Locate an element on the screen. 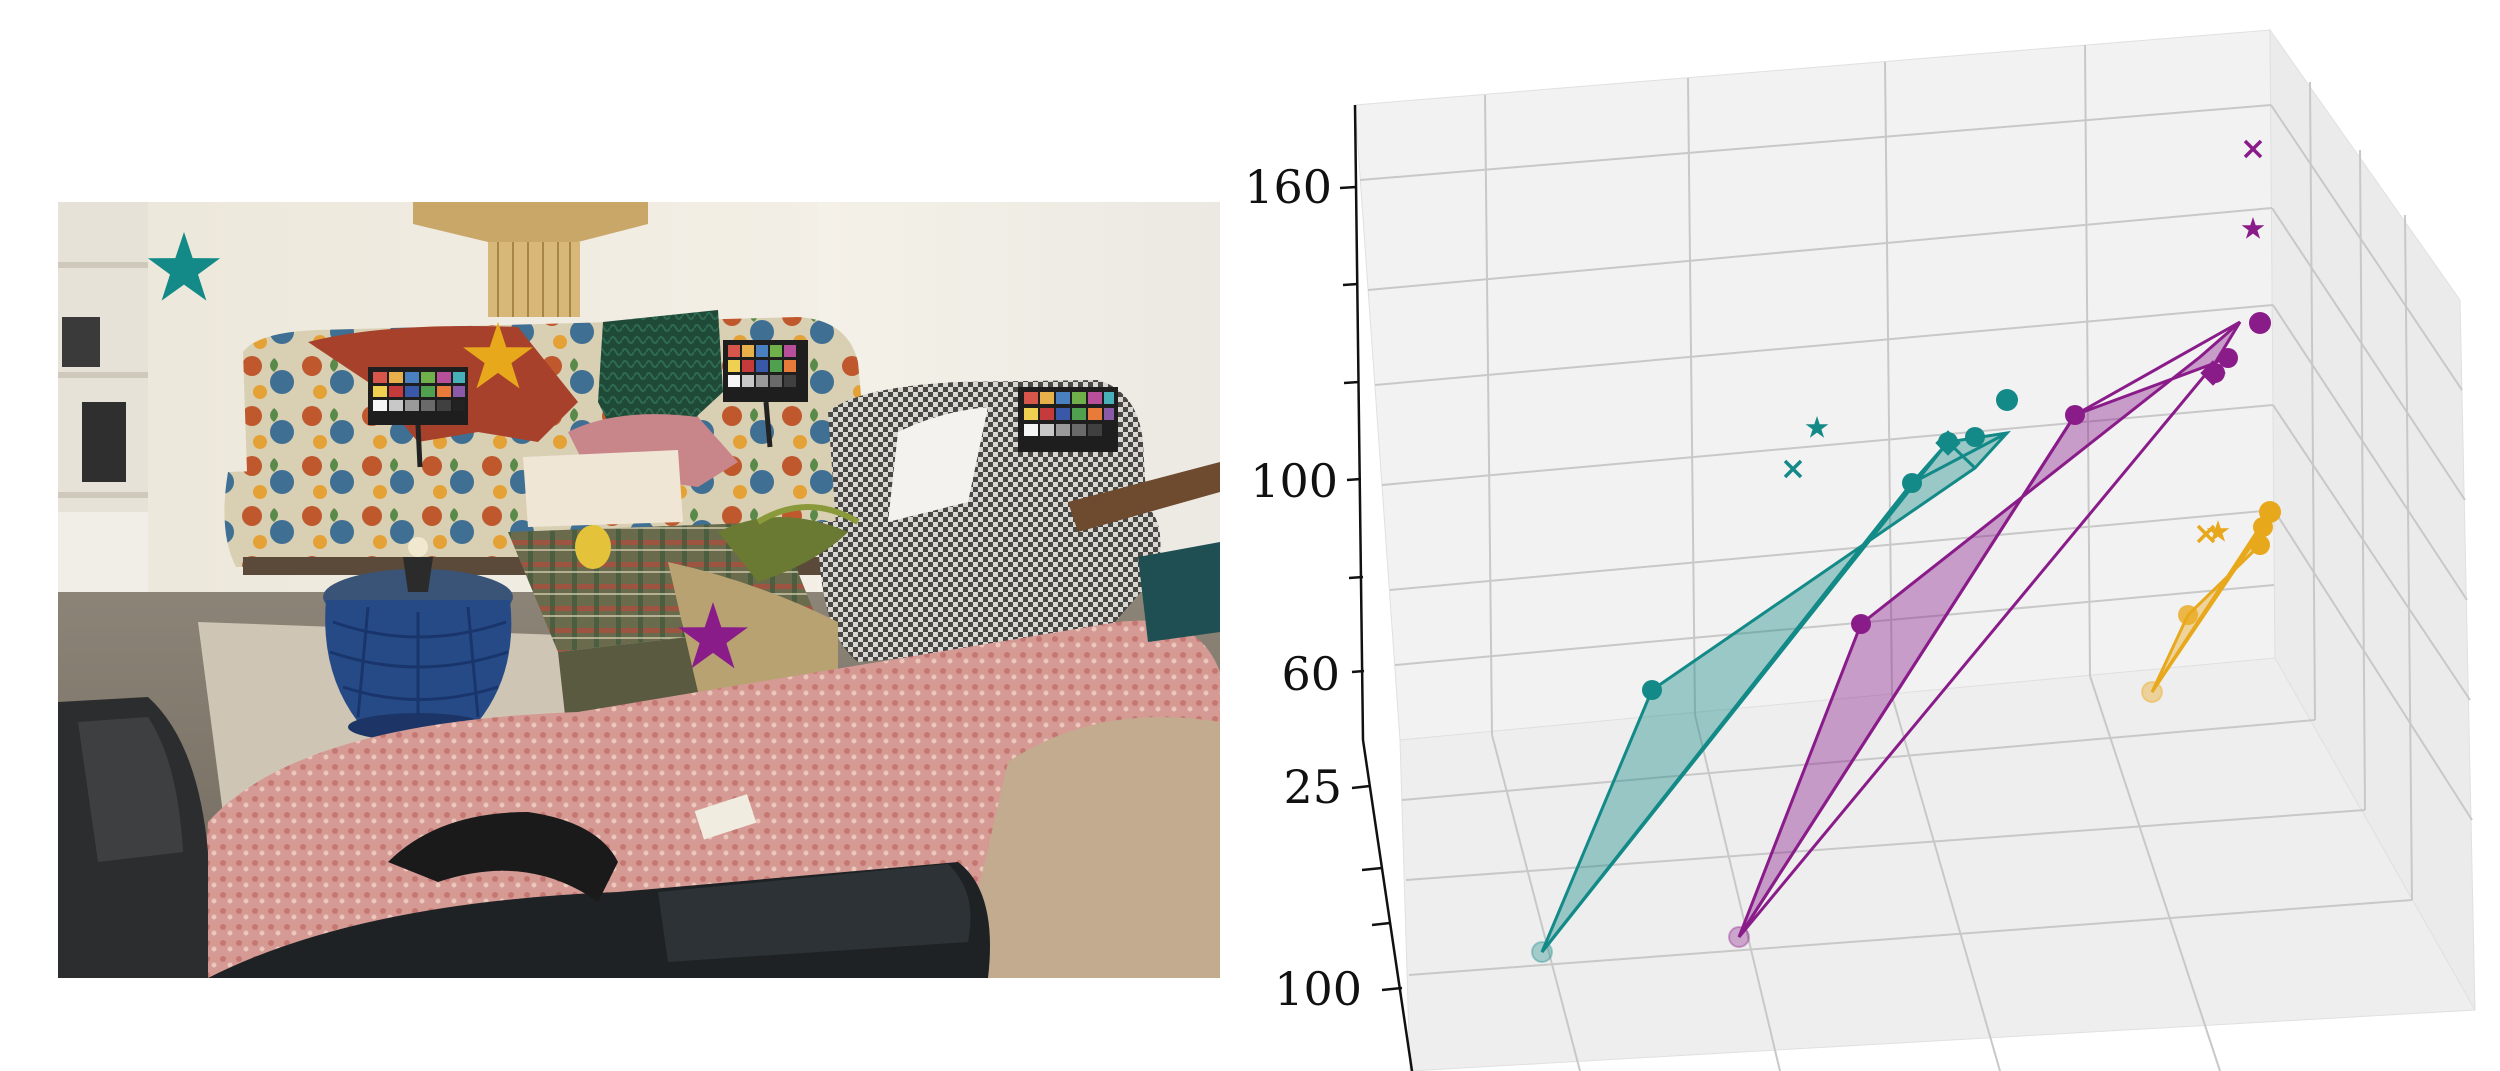 The width and height of the screenshot is (2500, 1071). series-gold is located at coordinates (2211, 602).